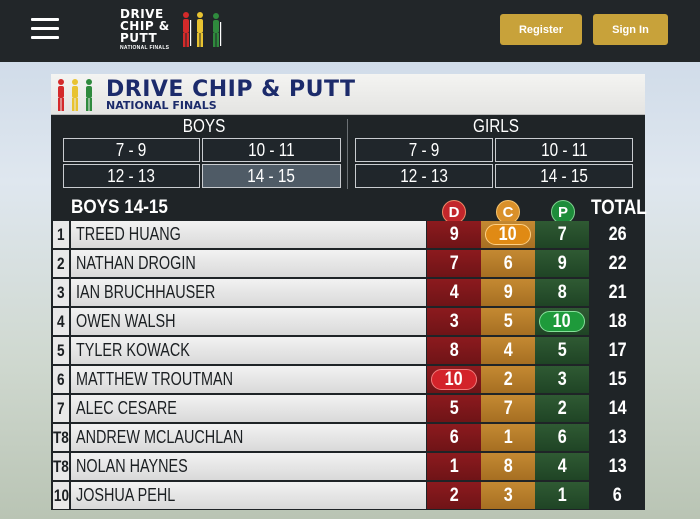 The image size is (700, 519). I want to click on chip-score: 6, so click(508, 263).